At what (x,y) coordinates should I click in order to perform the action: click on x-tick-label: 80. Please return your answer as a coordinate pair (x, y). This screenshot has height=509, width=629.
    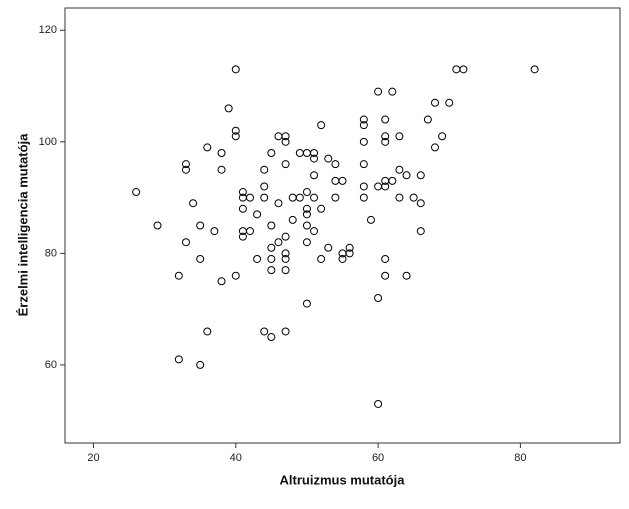
    Looking at the image, I should click on (520, 458).